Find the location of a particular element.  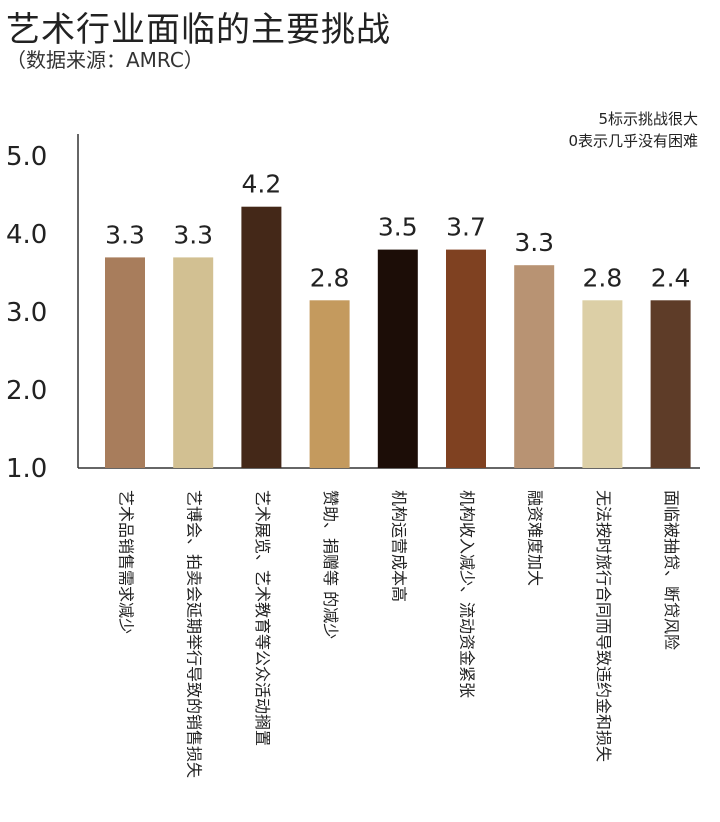

y-tick-label: 5.0 is located at coordinates (26, 157).